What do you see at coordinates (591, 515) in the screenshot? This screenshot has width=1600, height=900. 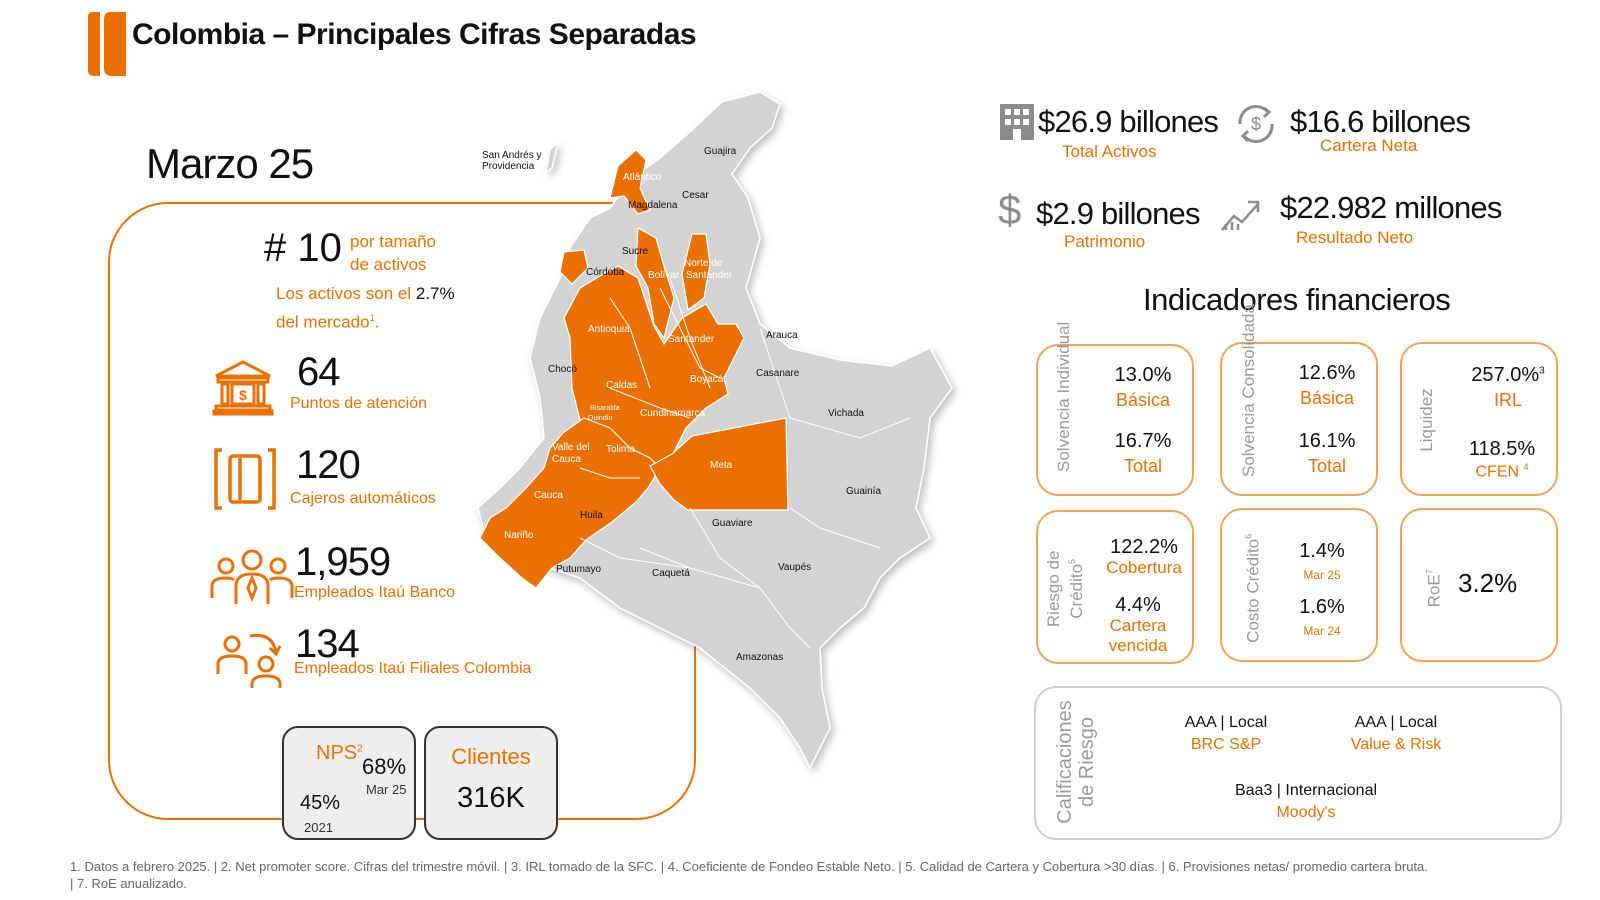 I see `map-label-huila: Huila` at bounding box center [591, 515].